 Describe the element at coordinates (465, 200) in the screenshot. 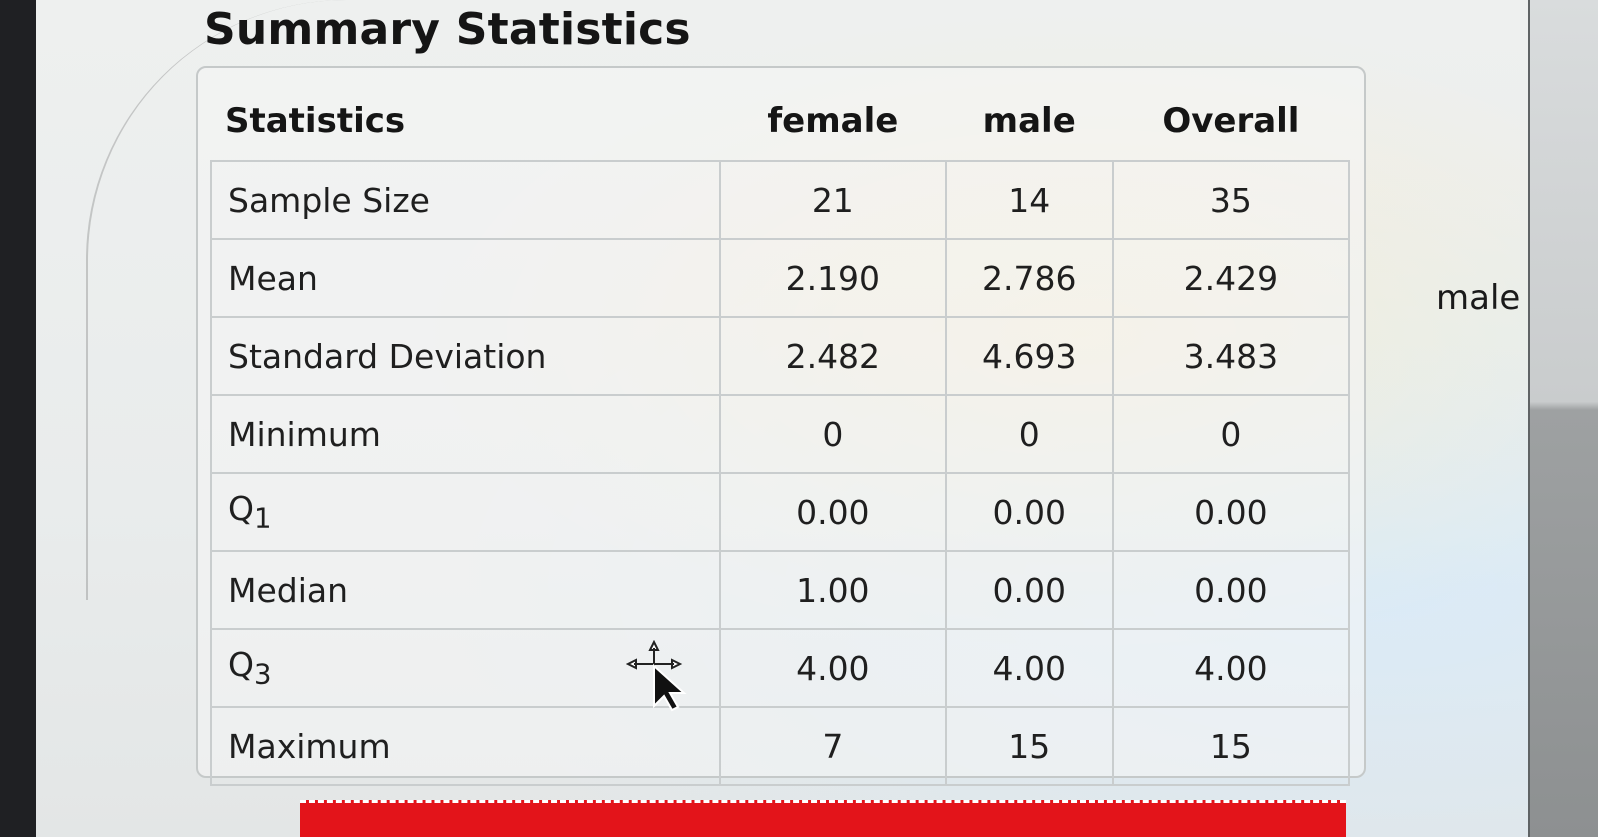

I see `row-label: Sample Size` at that location.